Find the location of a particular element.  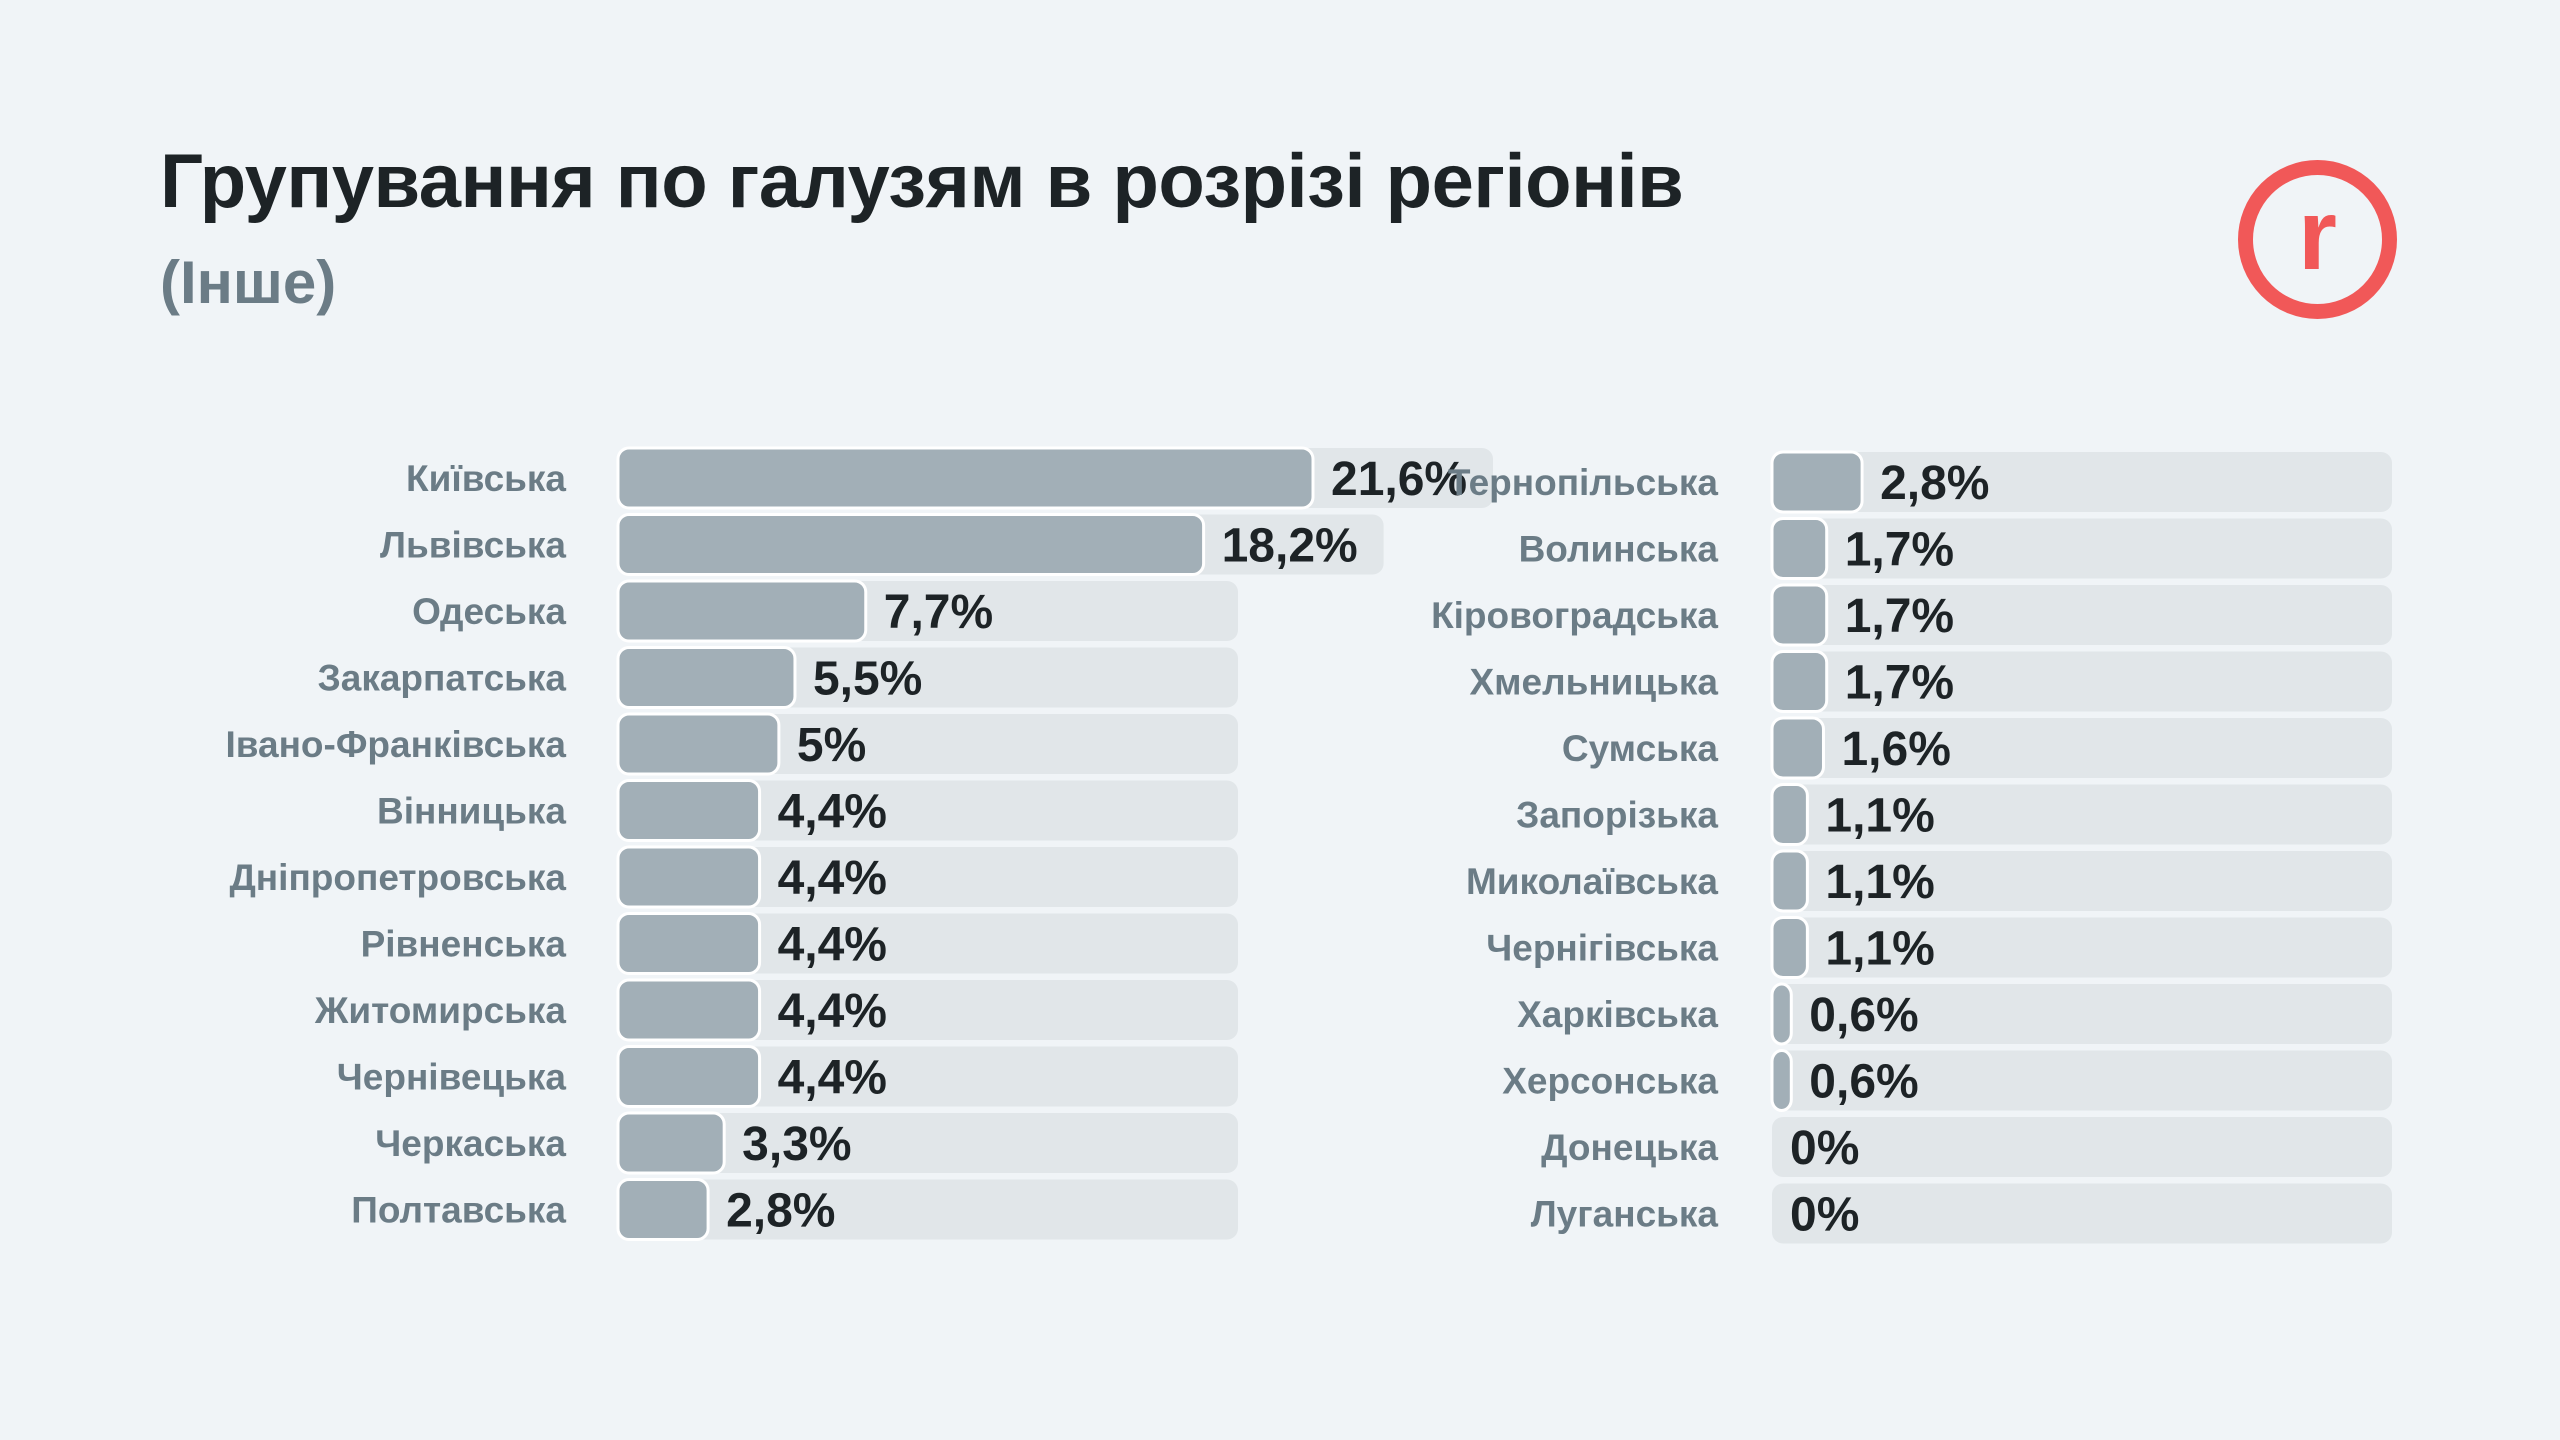

category-label: Полтавська is located at coordinates (458, 1210).